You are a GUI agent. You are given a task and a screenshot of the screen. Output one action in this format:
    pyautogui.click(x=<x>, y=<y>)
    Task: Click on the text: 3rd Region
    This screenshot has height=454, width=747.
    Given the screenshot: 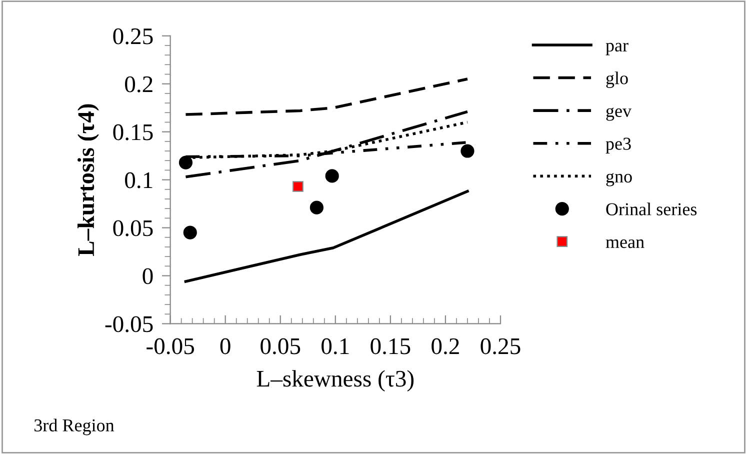 What is the action you would take?
    pyautogui.click(x=74, y=427)
    